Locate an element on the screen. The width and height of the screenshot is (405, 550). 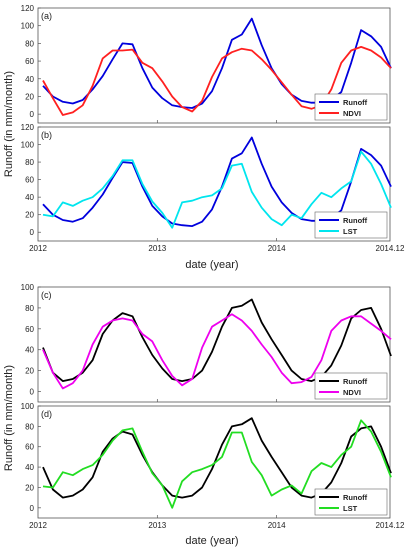
top-x-axis-title: date (year) is located at coordinates (211, 265).